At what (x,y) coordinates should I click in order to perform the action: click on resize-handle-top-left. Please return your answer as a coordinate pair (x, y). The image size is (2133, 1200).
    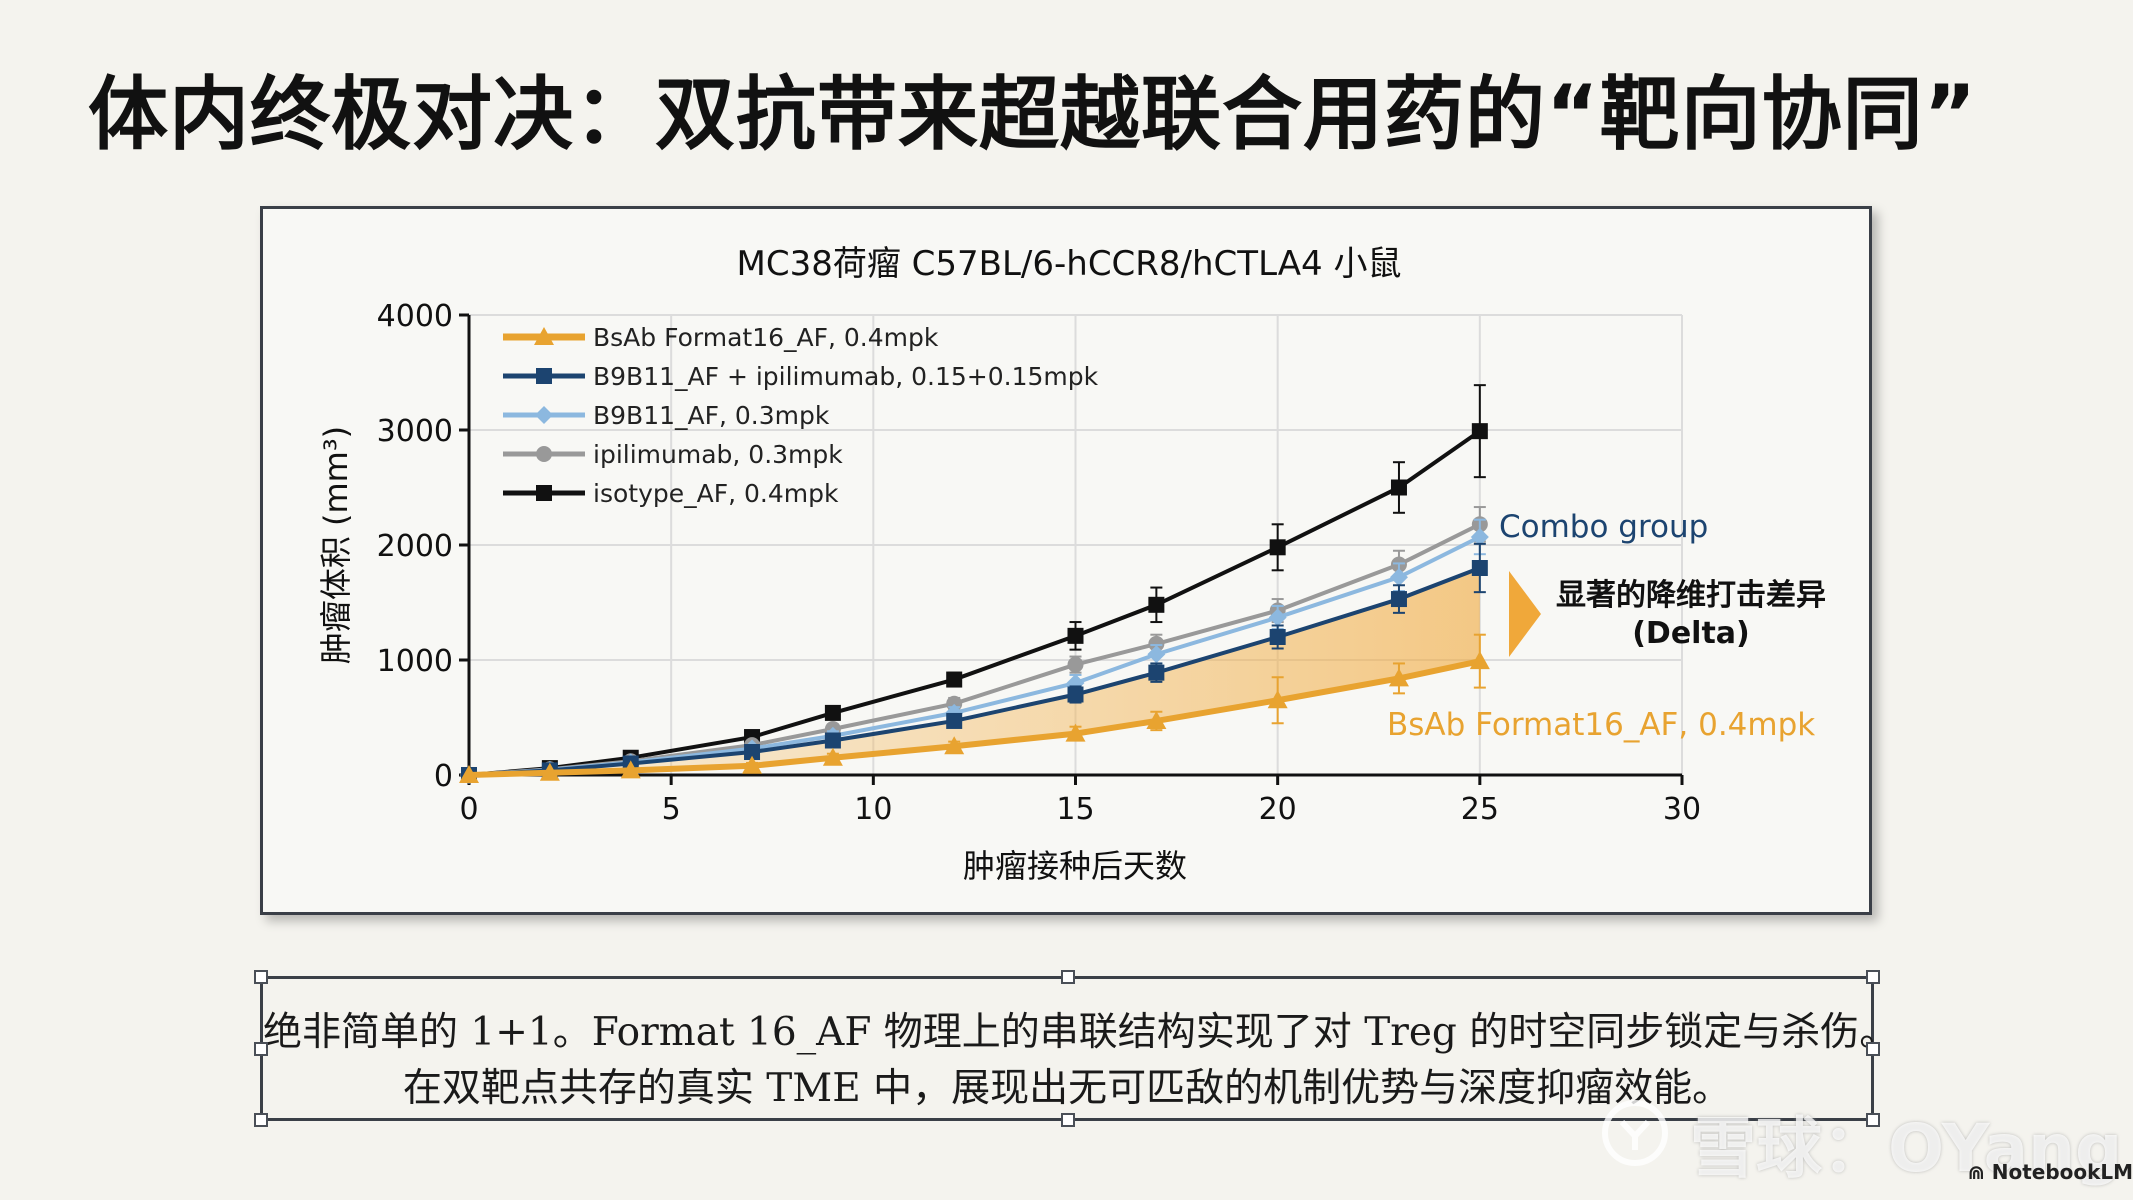
    Looking at the image, I should click on (261, 977).